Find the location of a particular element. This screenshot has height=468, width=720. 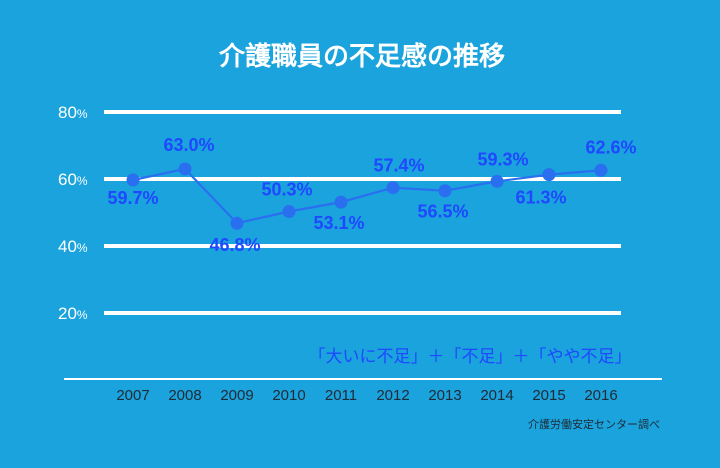

source-note: 介護労働安定センター調べ is located at coordinates (594, 424).